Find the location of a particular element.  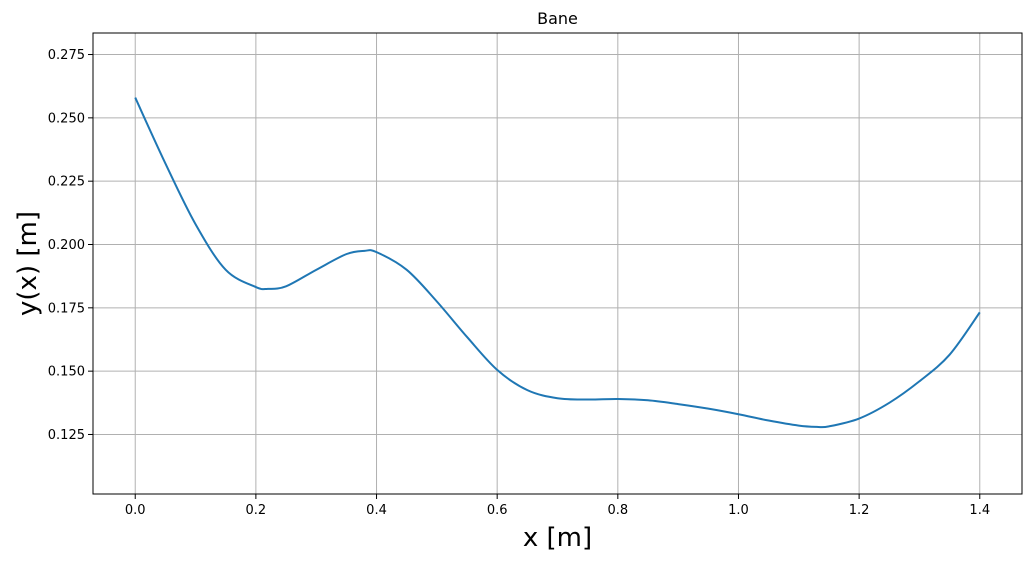

y-tick-label: 0.200 is located at coordinates (66, 245).